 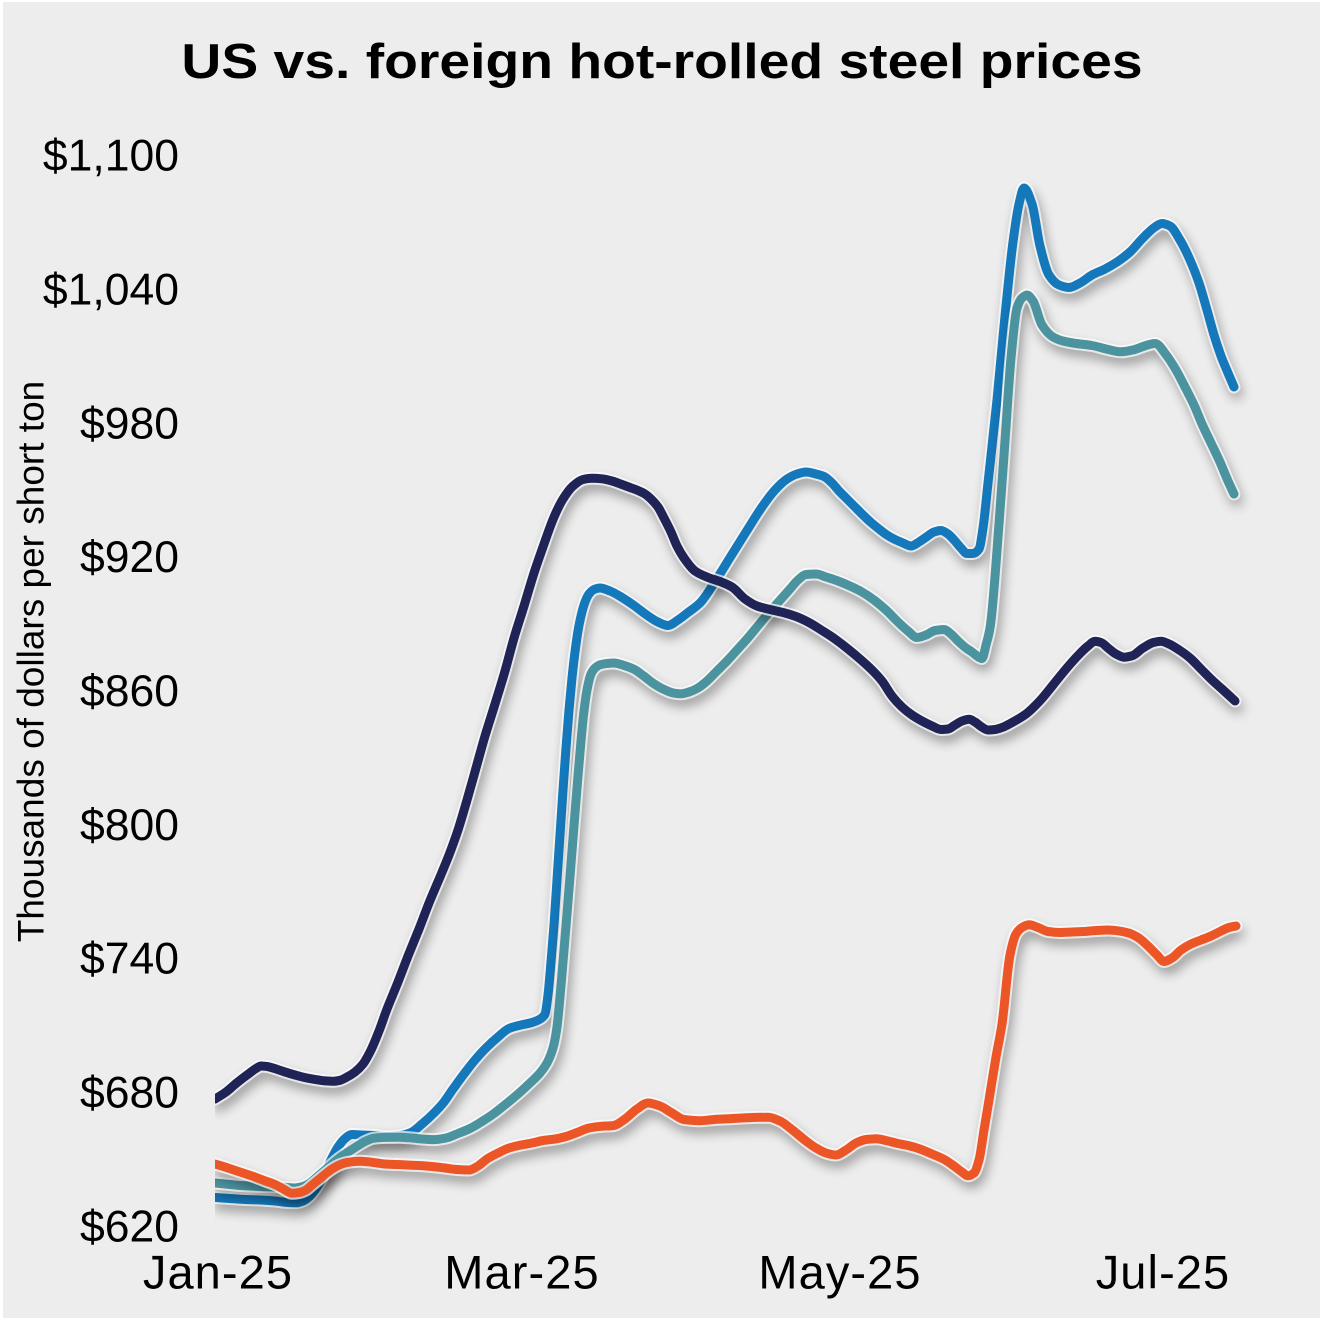 What do you see at coordinates (31, 662) in the screenshot?
I see `svg-text:Thousands of dollars per short: Thousands of dollars per short ton` at bounding box center [31, 662].